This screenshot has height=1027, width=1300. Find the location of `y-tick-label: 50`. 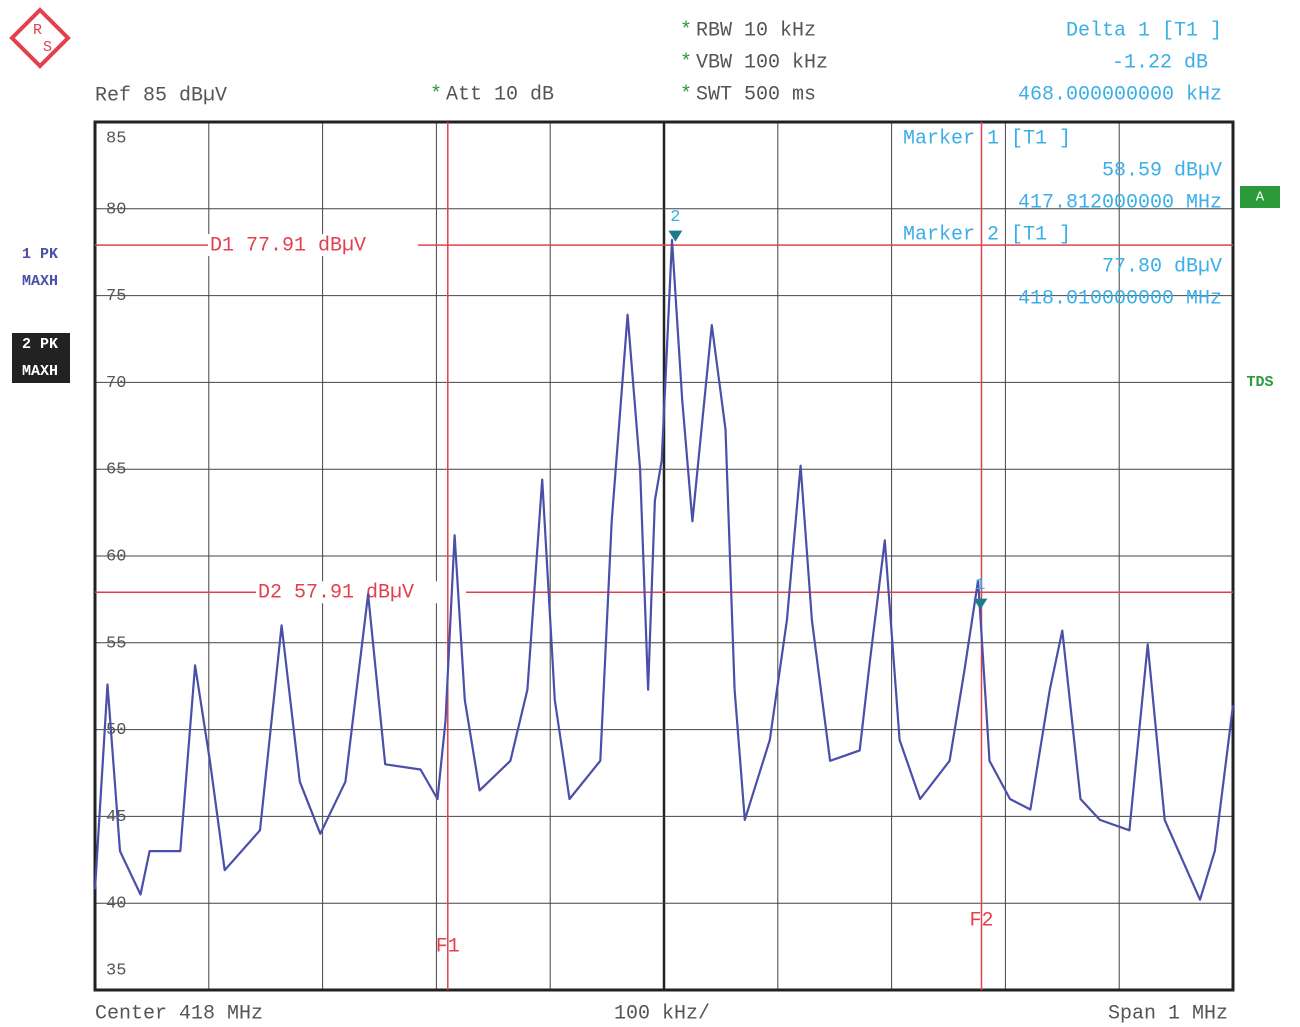

y-tick-label: 50 is located at coordinates (116, 730).